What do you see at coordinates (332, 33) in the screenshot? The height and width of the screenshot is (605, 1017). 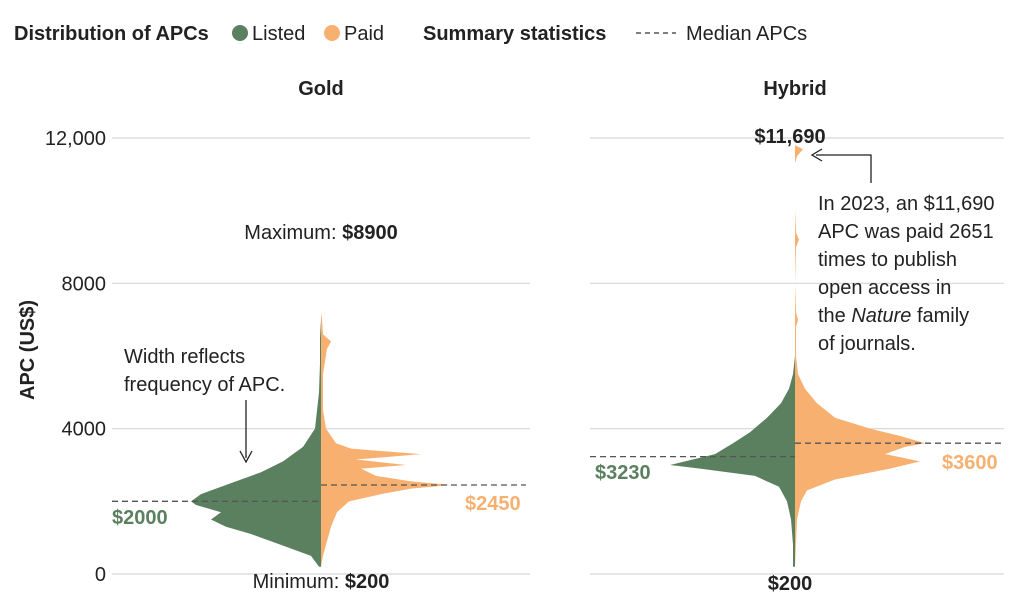 I see `legend-paid-swatch` at bounding box center [332, 33].